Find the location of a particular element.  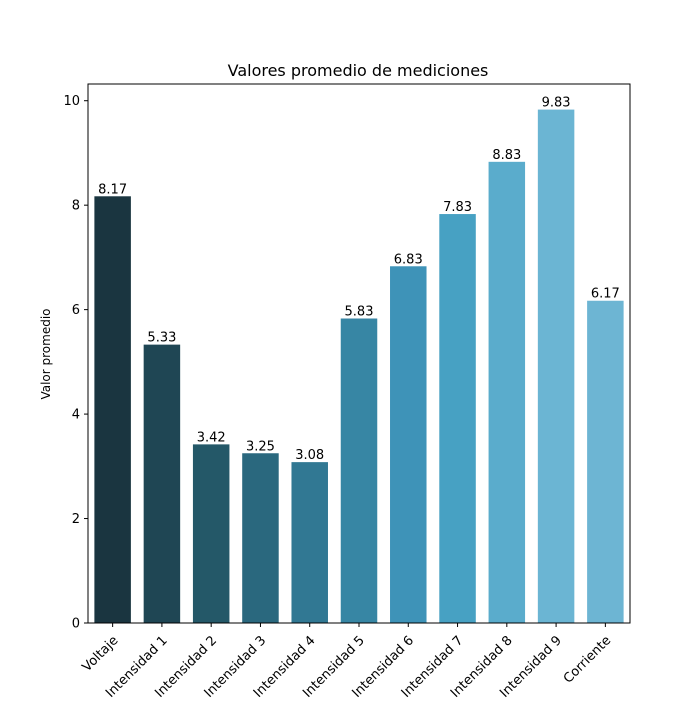

bar-value-label: 8.17 is located at coordinates (112, 189).